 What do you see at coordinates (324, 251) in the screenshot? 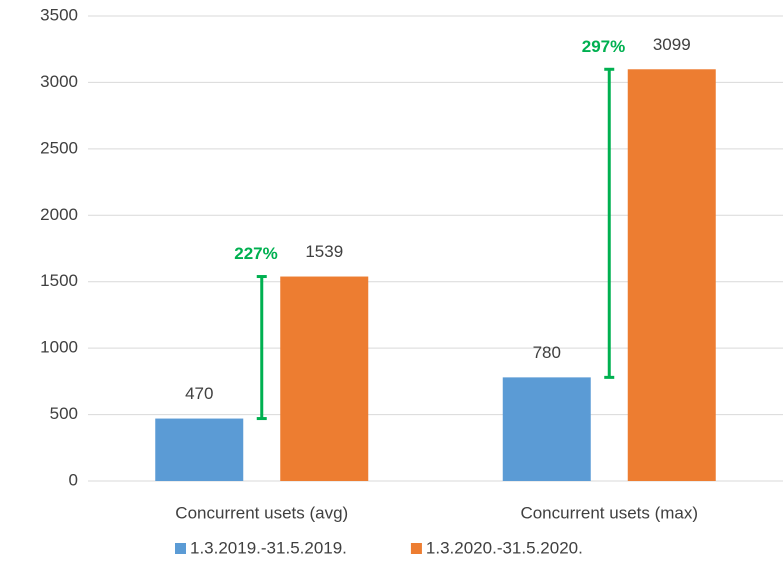
I see `data-label: 1539` at bounding box center [324, 251].